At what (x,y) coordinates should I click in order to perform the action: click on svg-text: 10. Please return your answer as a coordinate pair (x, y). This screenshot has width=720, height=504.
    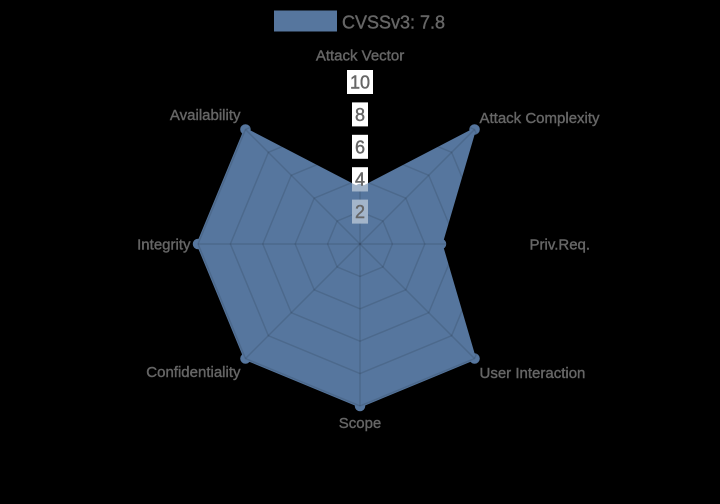
    Looking at the image, I should click on (360, 83).